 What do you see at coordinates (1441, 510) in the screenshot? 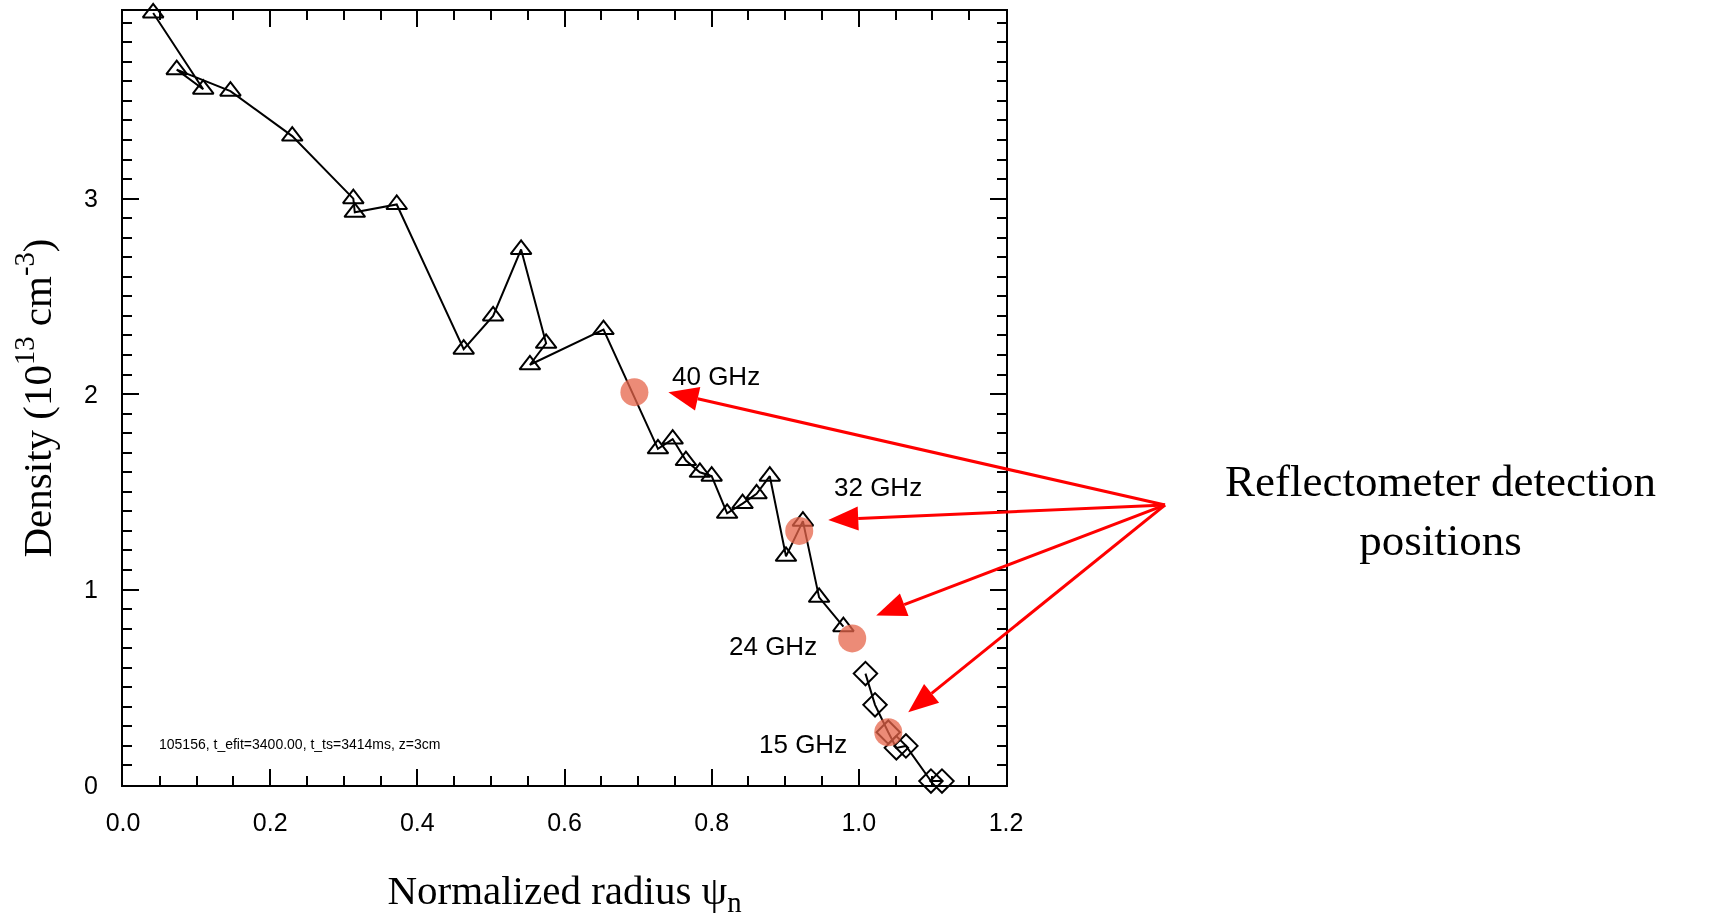
I see `text: Reflectometer detection positions` at bounding box center [1441, 510].